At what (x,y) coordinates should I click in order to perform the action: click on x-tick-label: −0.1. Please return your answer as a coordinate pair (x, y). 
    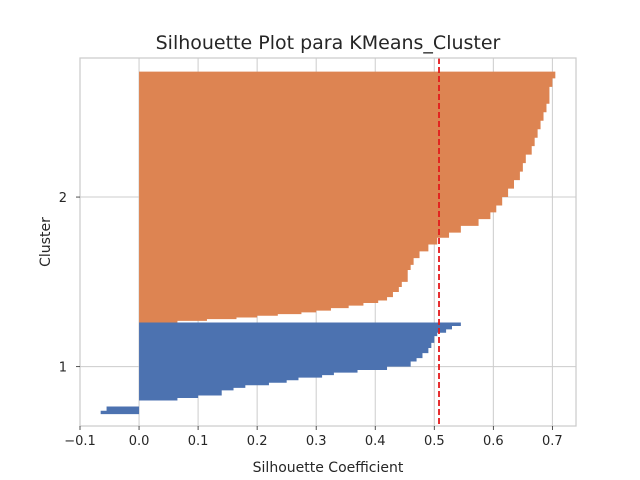
    Looking at the image, I should click on (80, 441).